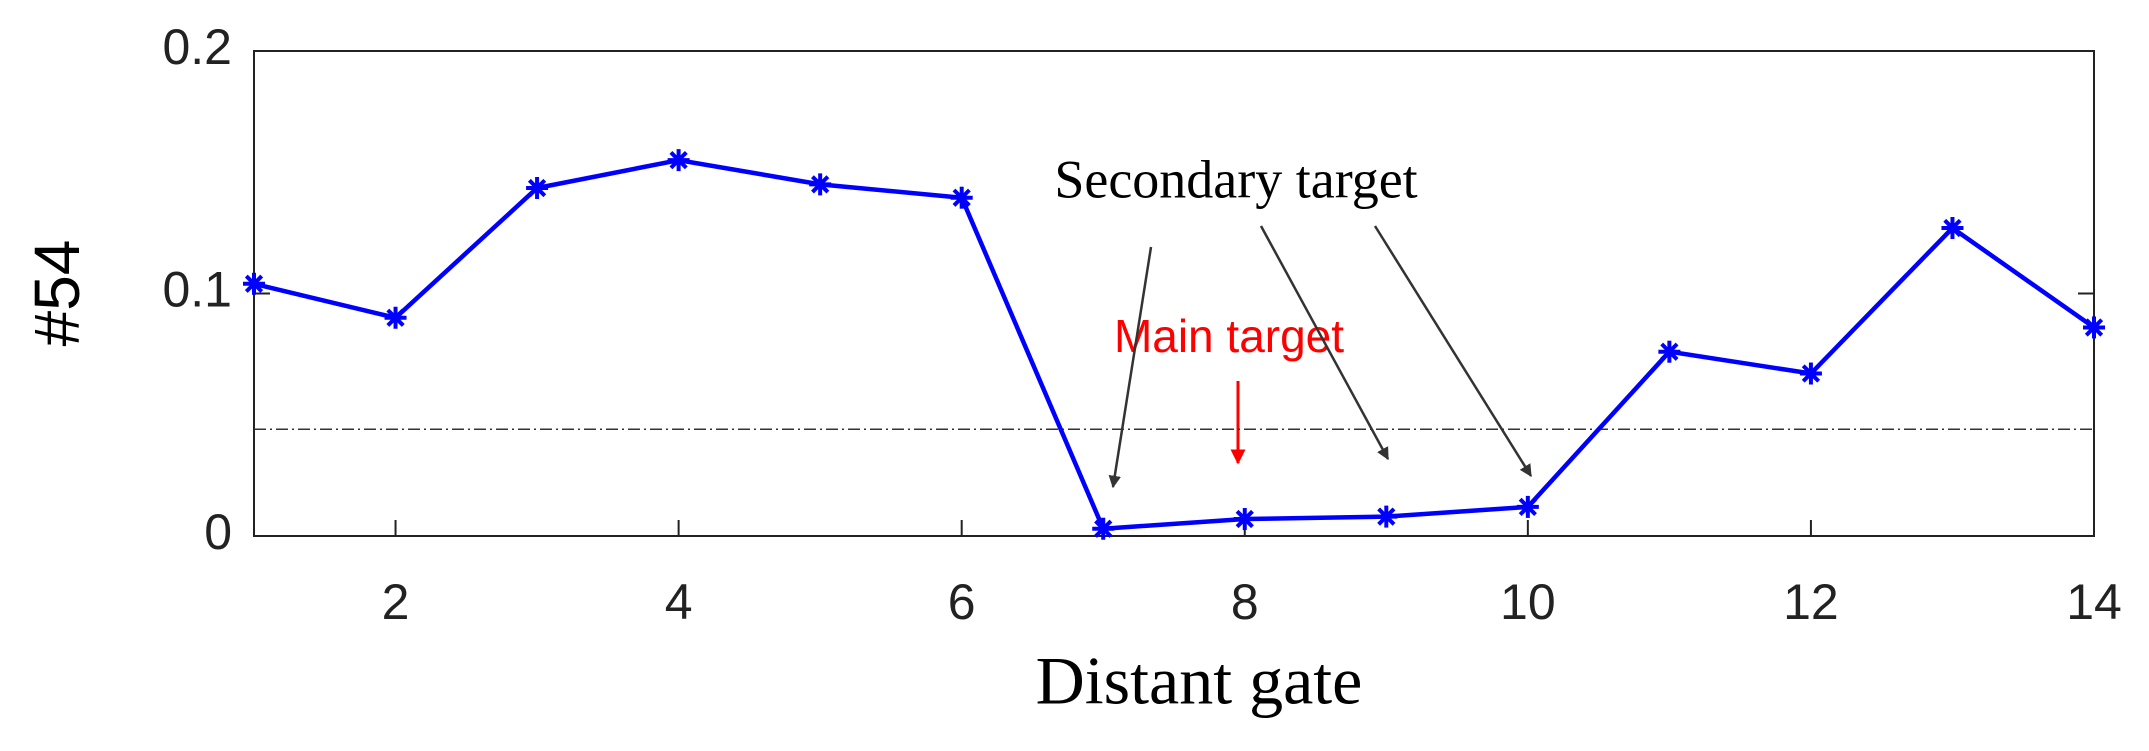 This screenshot has height=751, width=2149. Describe the element at coordinates (1811, 602) in the screenshot. I see `x-tick-label: 12` at that location.